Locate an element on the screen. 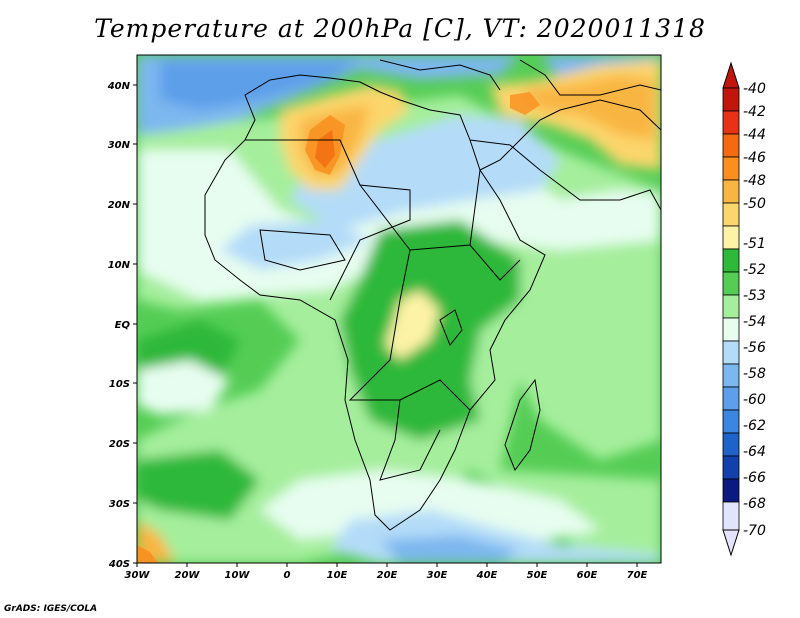  lon-label: 50E is located at coordinates (537, 575).